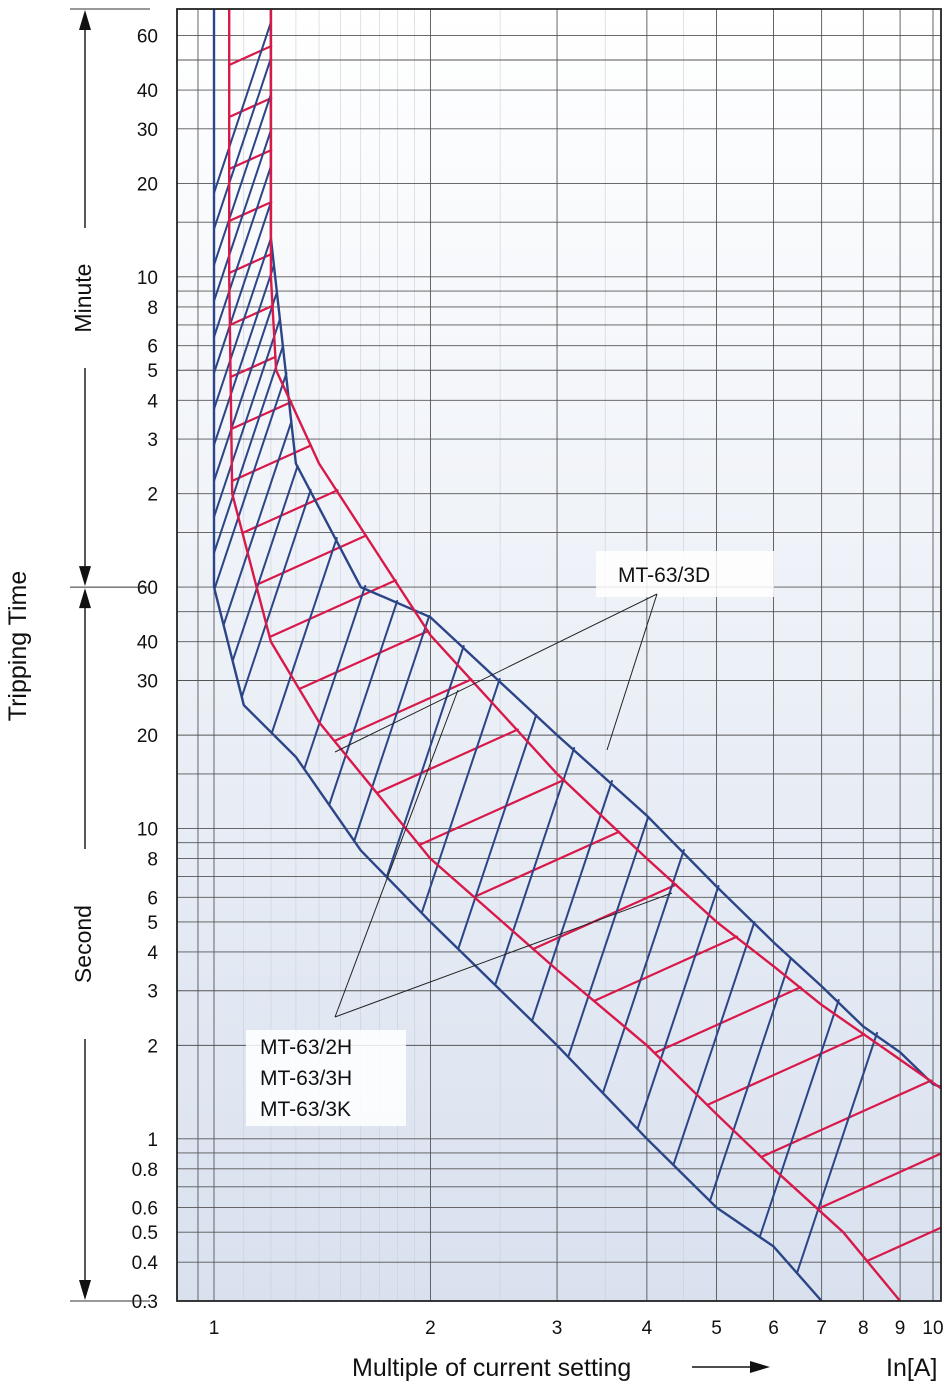 The height and width of the screenshot is (1387, 950). I want to click on x-tick-label: 8, so click(863, 1328).